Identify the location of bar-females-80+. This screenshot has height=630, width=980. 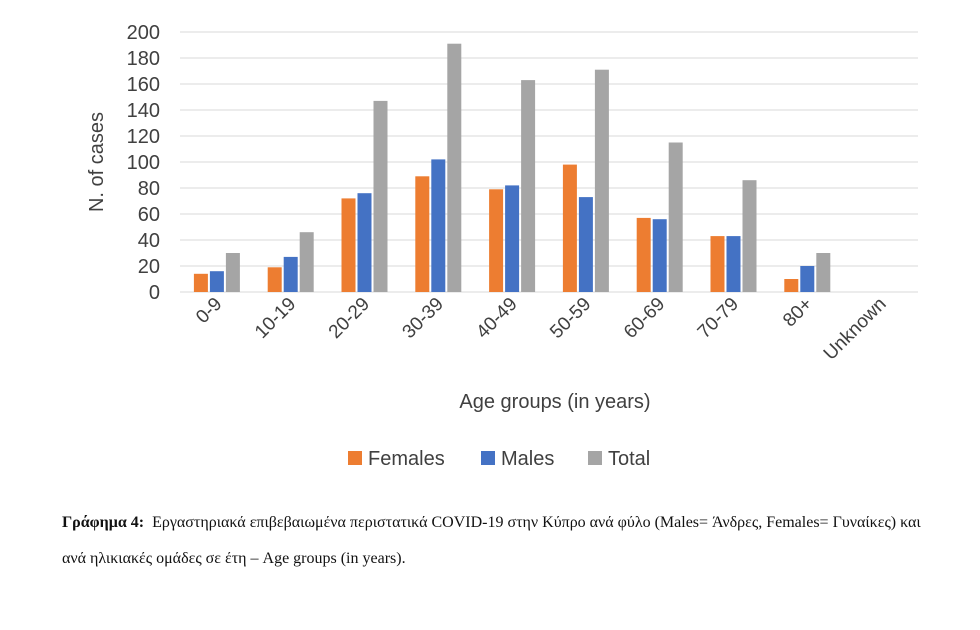
(791, 285).